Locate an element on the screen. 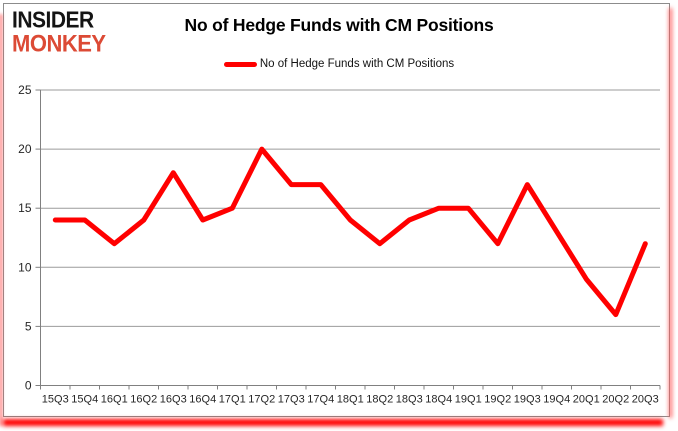  x-tick-label: 15Q3 is located at coordinates (55, 400).